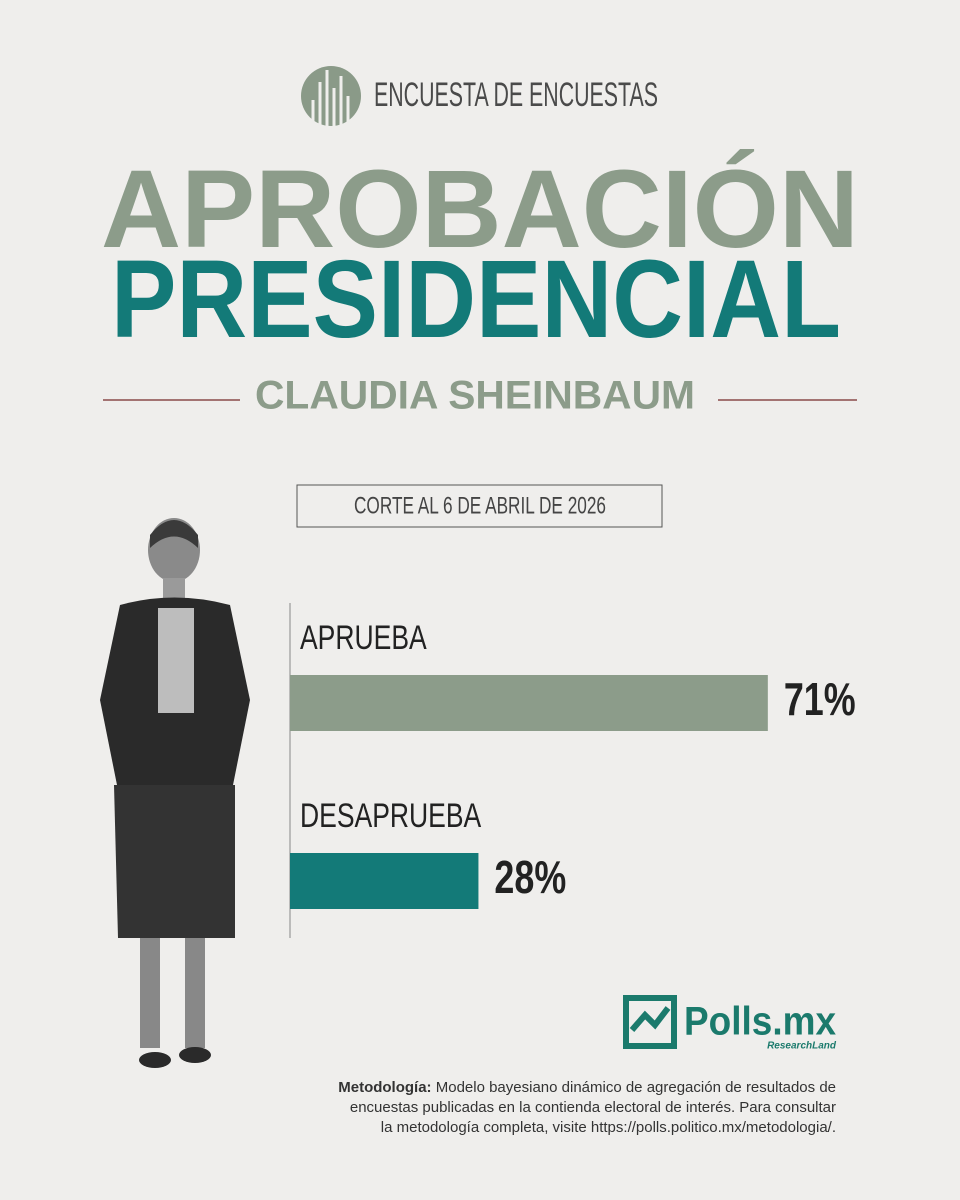  What do you see at coordinates (760, 1022) in the screenshot?
I see `logo: Polls.mx` at bounding box center [760, 1022].